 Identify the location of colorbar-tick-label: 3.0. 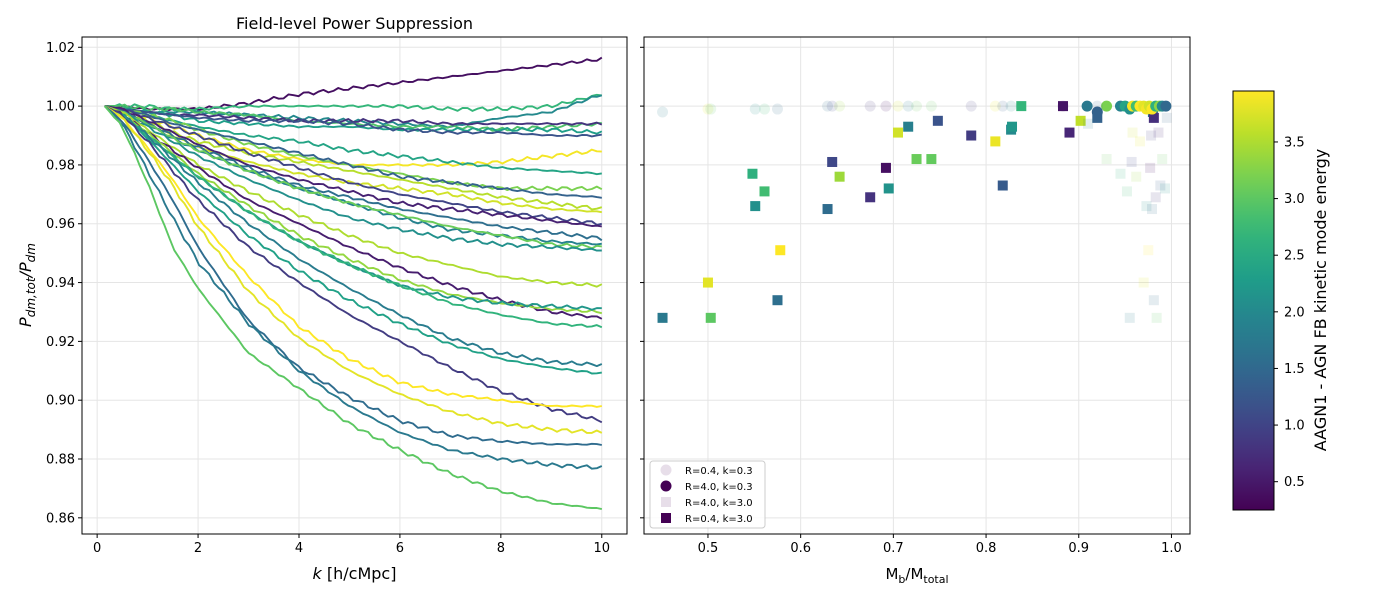
(1294, 199).